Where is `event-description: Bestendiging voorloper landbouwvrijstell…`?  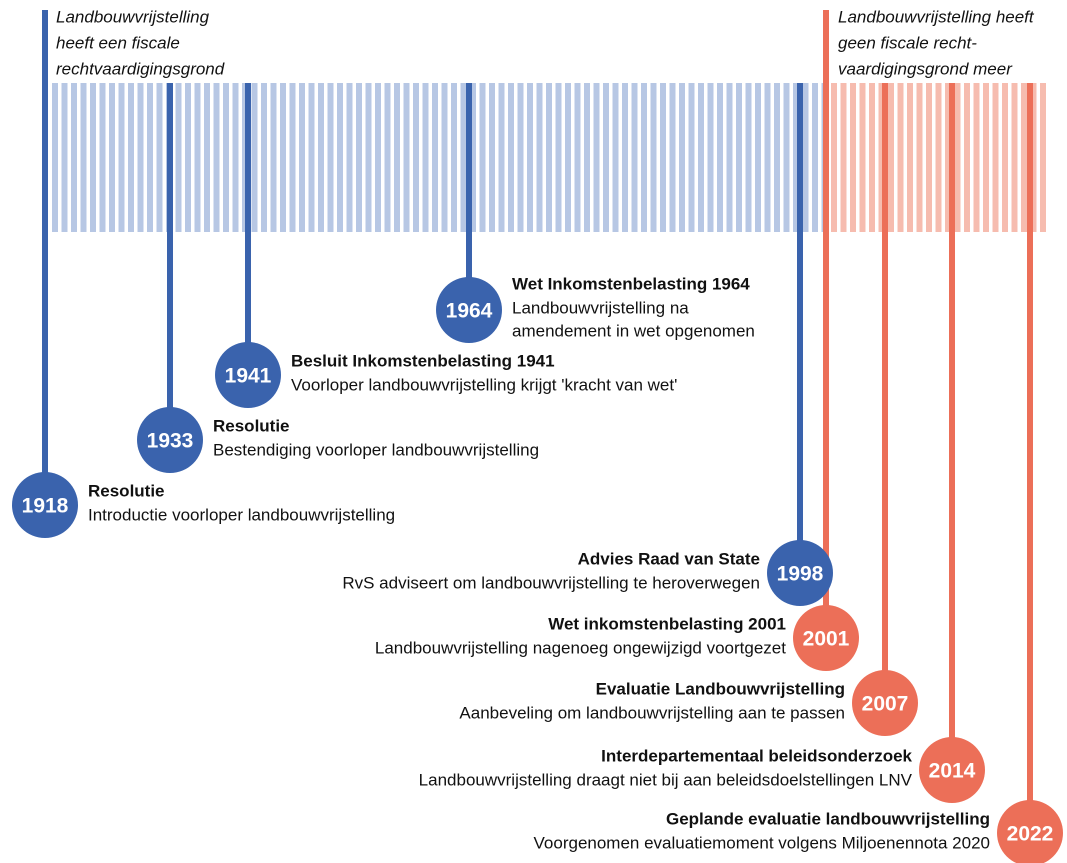 event-description: Bestendiging voorloper landbouwvrijstell… is located at coordinates (376, 449).